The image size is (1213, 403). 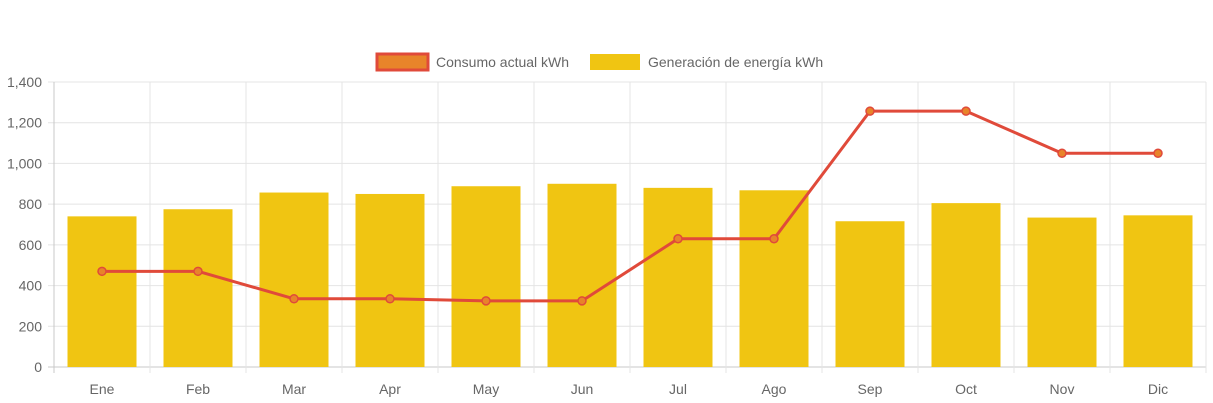 I want to click on legend-item-generacion: Generación de energía kWh, so click(x=706, y=62).